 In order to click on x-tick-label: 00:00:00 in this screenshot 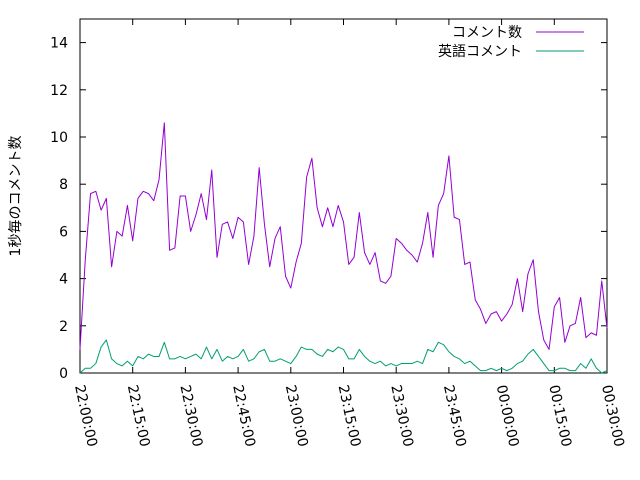, I will do `click(507, 416)`.